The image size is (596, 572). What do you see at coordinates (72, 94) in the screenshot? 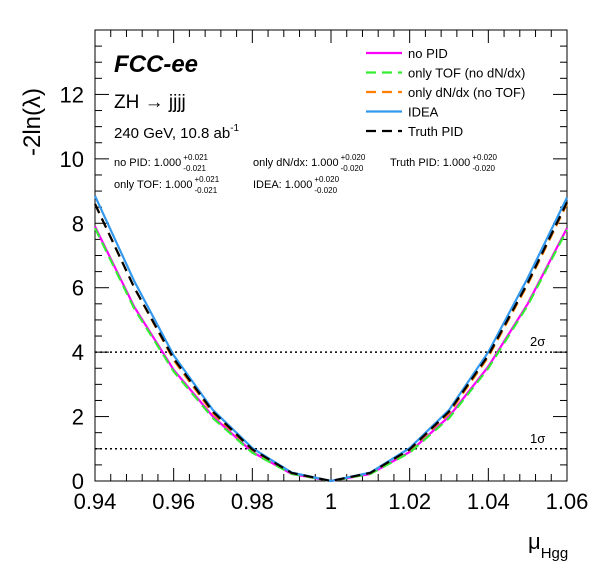
I see `y-tick-label: 12` at bounding box center [72, 94].